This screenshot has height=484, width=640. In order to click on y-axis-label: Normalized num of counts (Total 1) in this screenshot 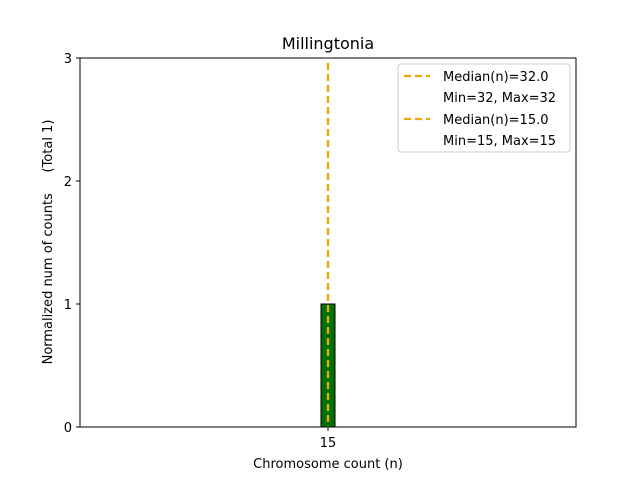, I will do `click(48, 242)`.